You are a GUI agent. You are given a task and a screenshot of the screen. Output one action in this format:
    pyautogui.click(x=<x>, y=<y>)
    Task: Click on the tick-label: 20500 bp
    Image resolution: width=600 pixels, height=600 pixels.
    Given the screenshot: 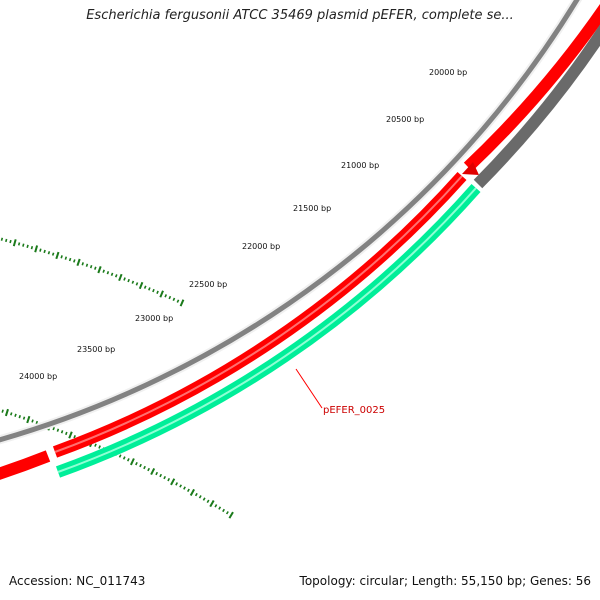 What is the action you would take?
    pyautogui.click(x=405, y=119)
    